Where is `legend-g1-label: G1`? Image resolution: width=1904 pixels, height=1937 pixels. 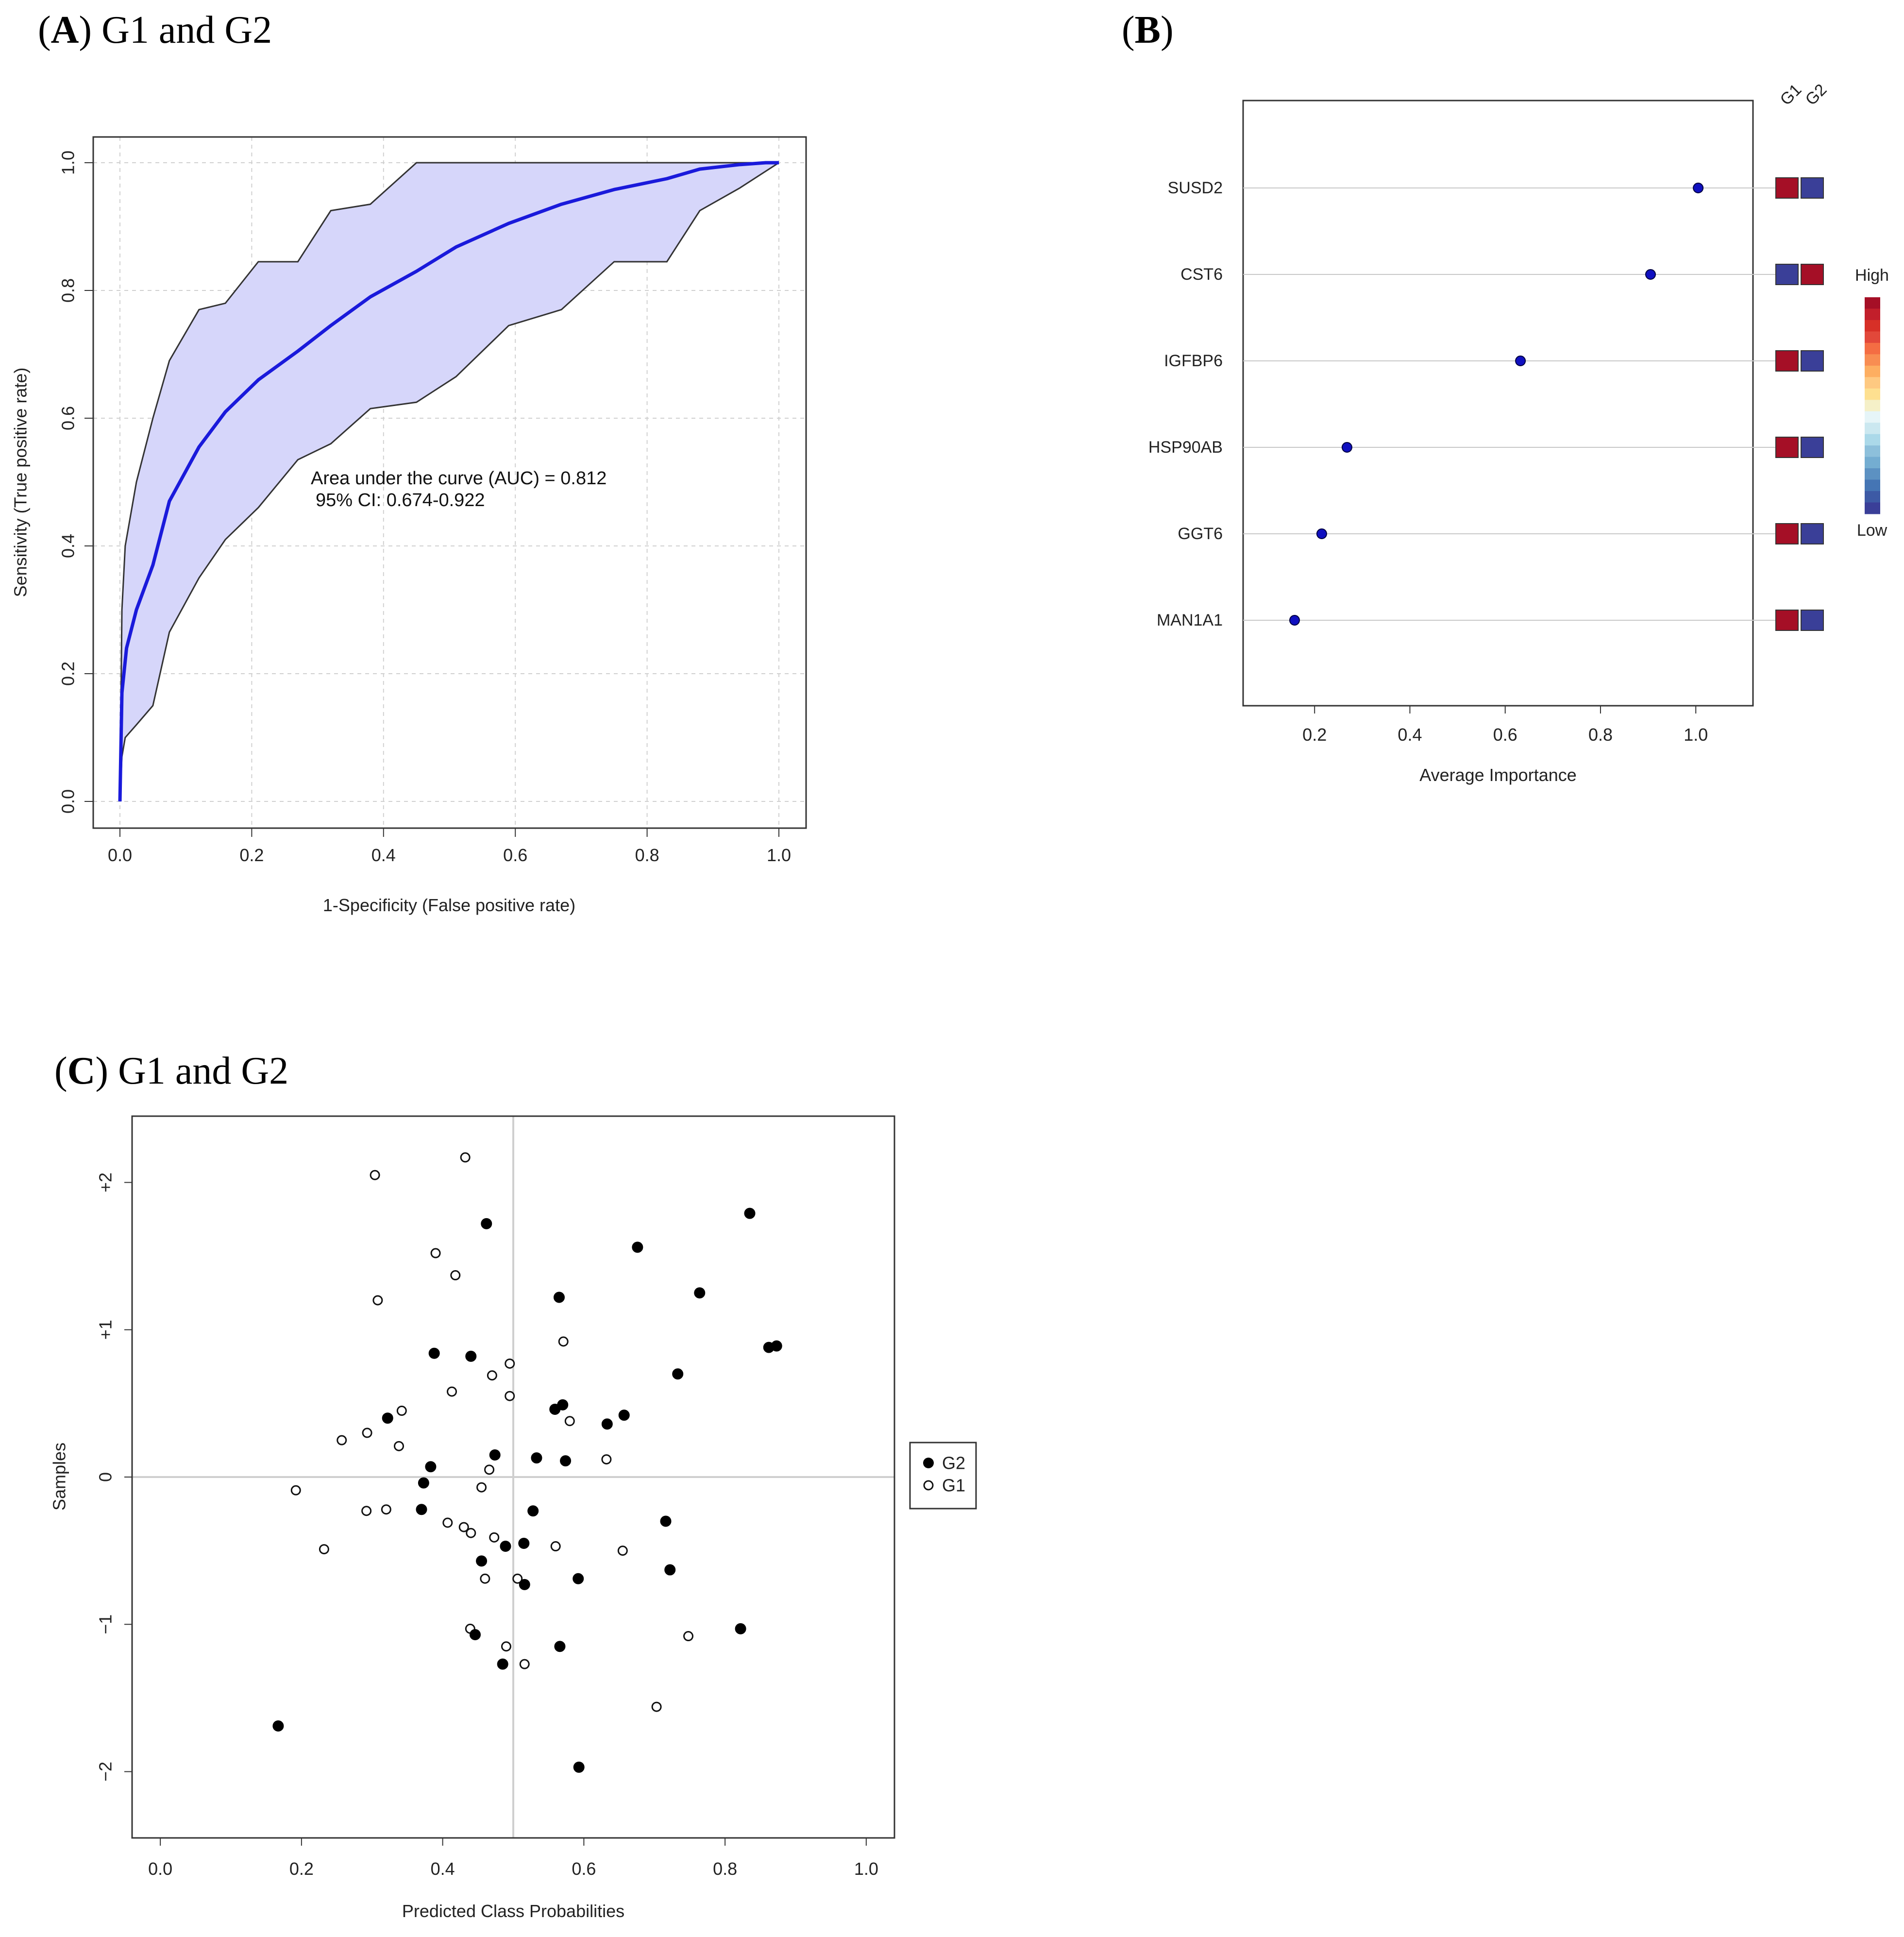
legend-g1-label: G1 is located at coordinates (953, 1485).